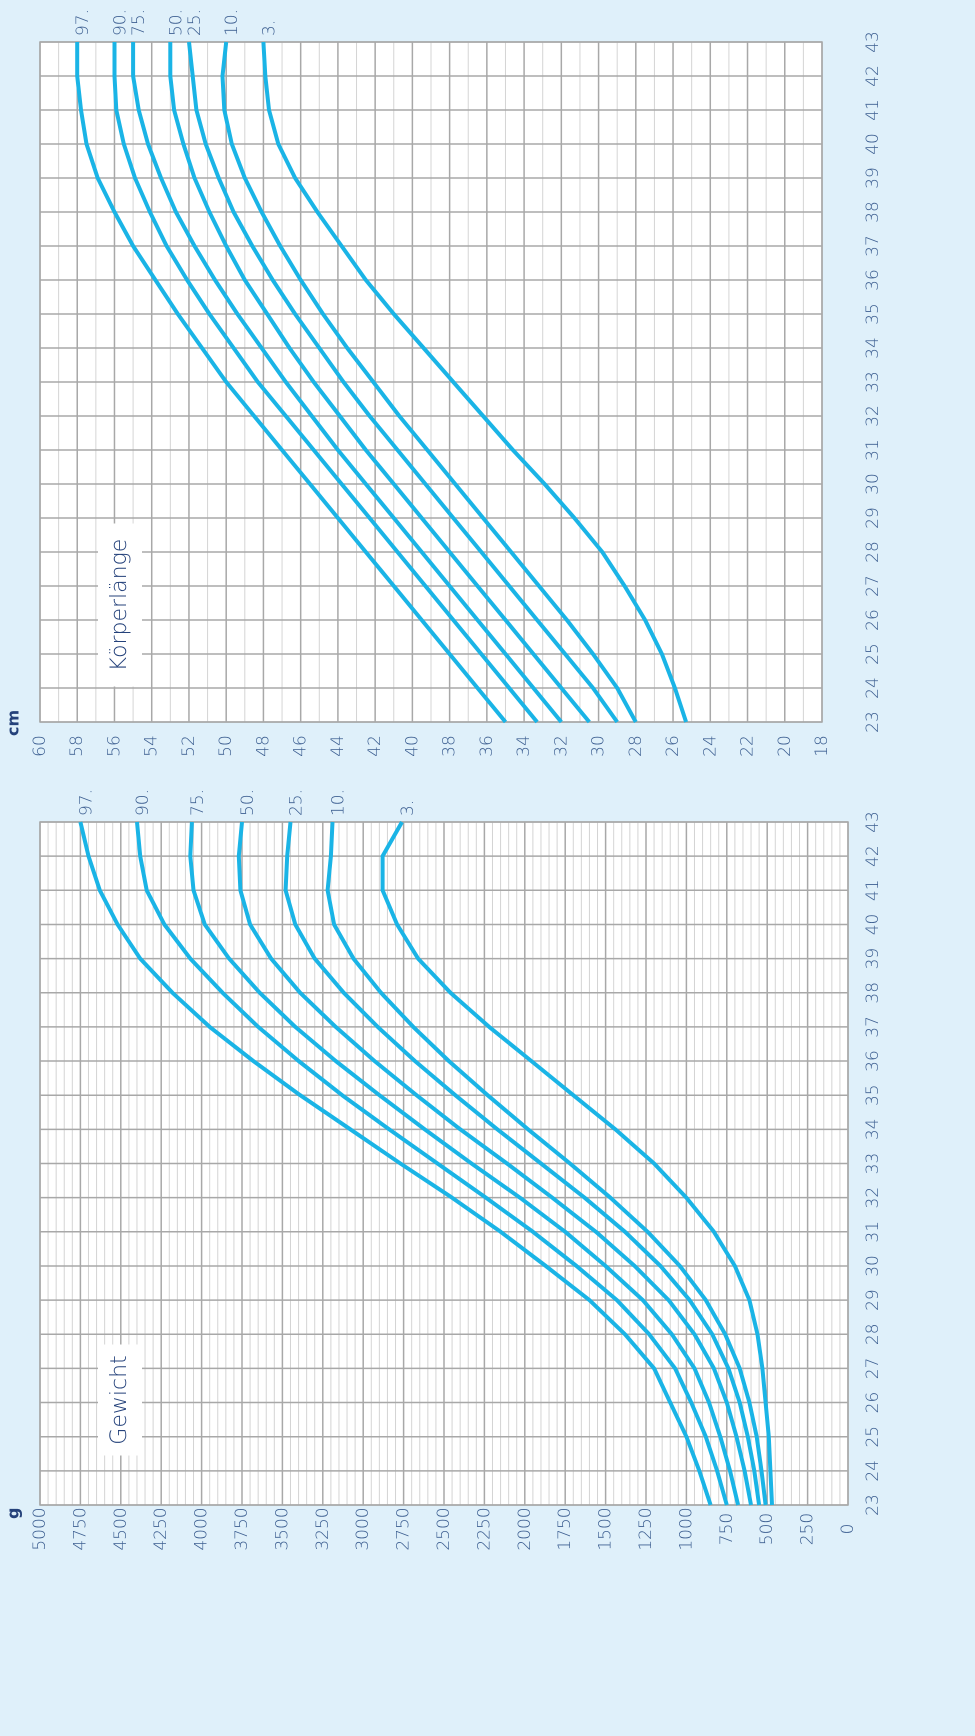 The height and width of the screenshot is (1736, 975). Describe the element at coordinates (77, 746) in the screenshot. I see `y-tick-label: 58` at that location.